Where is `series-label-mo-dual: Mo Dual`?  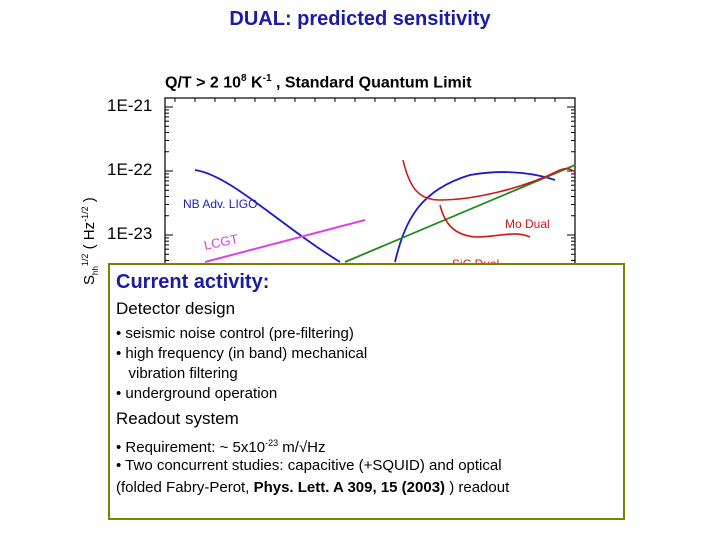 series-label-mo-dual: Mo Dual is located at coordinates (527, 224).